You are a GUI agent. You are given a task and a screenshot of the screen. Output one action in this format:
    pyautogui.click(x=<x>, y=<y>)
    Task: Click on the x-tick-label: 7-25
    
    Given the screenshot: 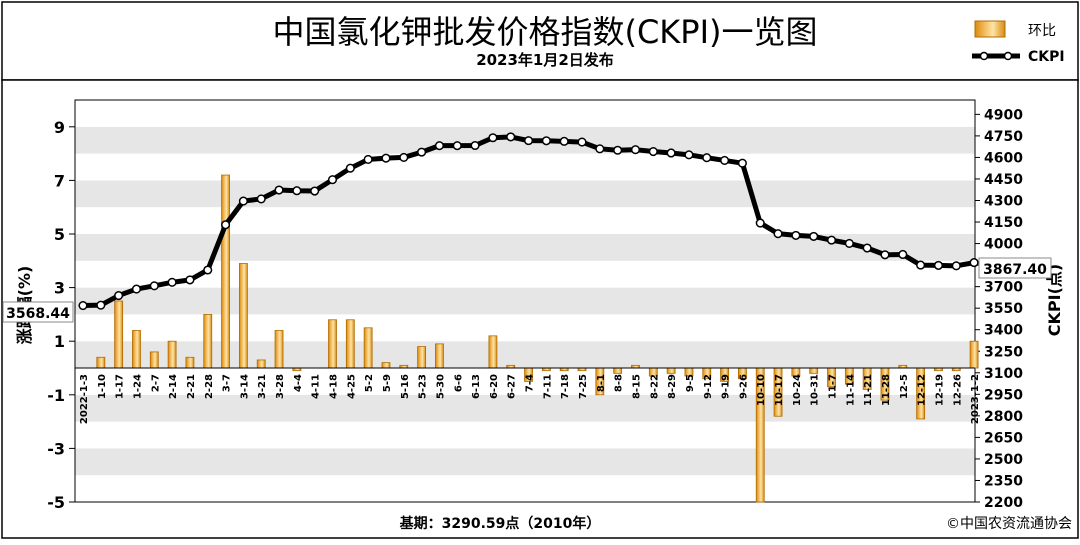 What is the action you would take?
    pyautogui.click(x=583, y=386)
    